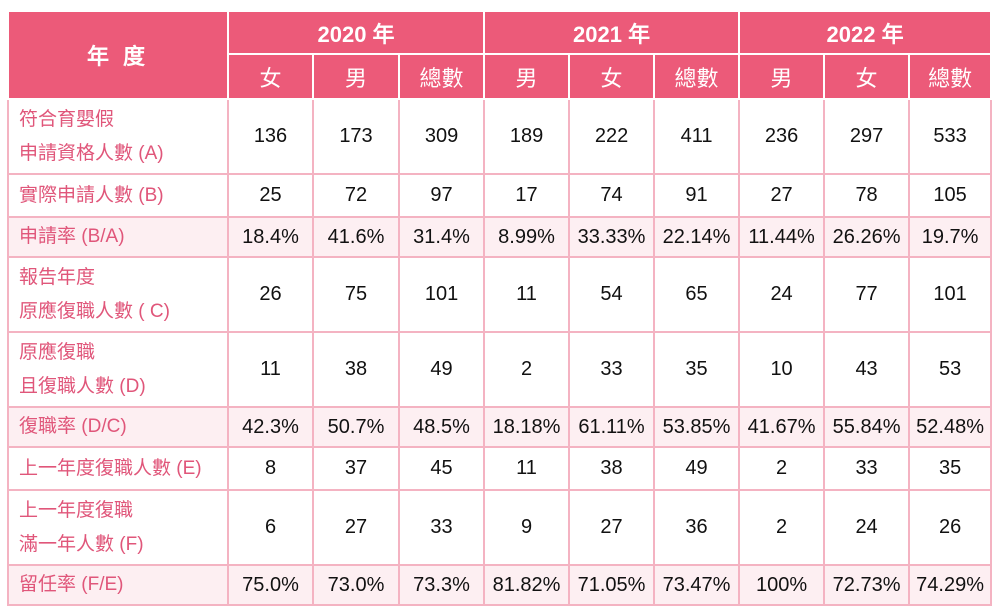 This screenshot has width=1005, height=615. What do you see at coordinates (270, 527) in the screenshot?
I see `table-cell: 6` at bounding box center [270, 527].